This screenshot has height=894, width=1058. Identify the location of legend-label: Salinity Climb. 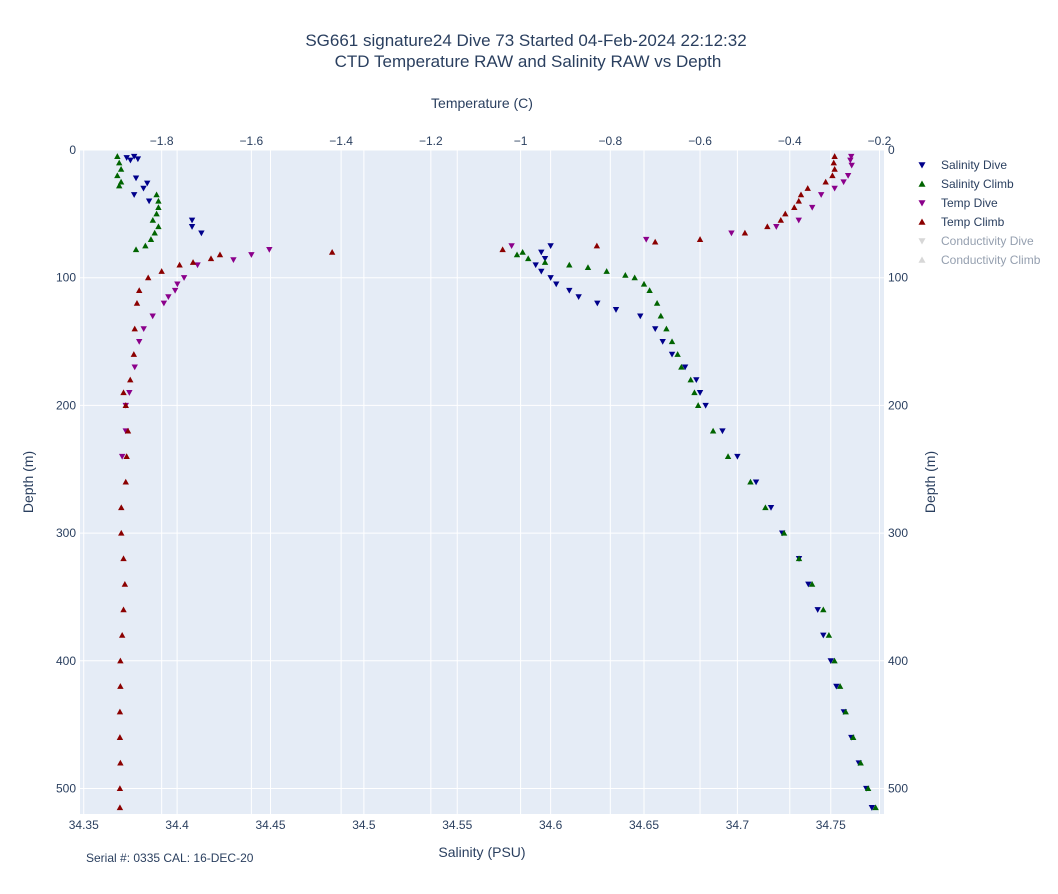
(977, 184).